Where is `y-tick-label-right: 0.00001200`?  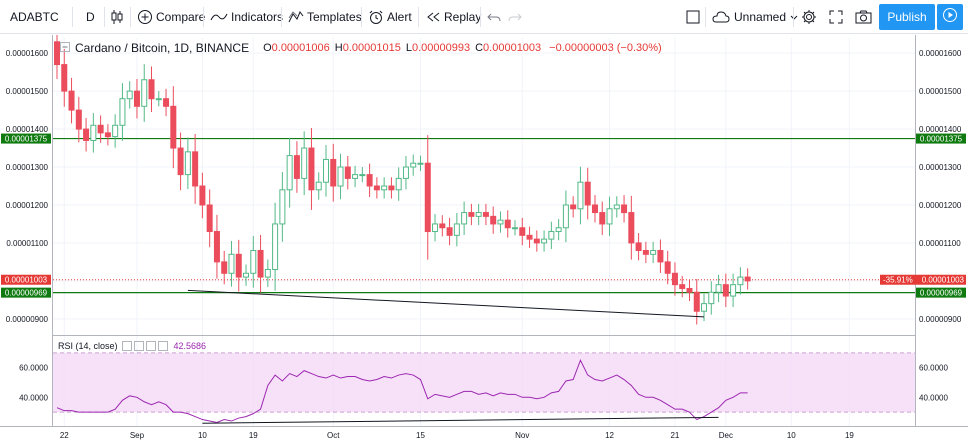 y-tick-label-right: 0.00001200 is located at coordinates (940, 205).